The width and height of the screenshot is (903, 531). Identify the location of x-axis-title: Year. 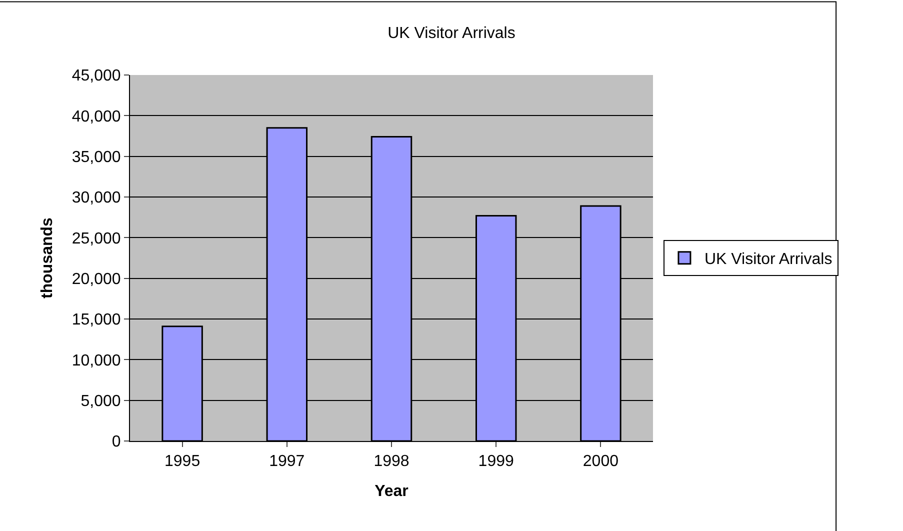
(391, 491).